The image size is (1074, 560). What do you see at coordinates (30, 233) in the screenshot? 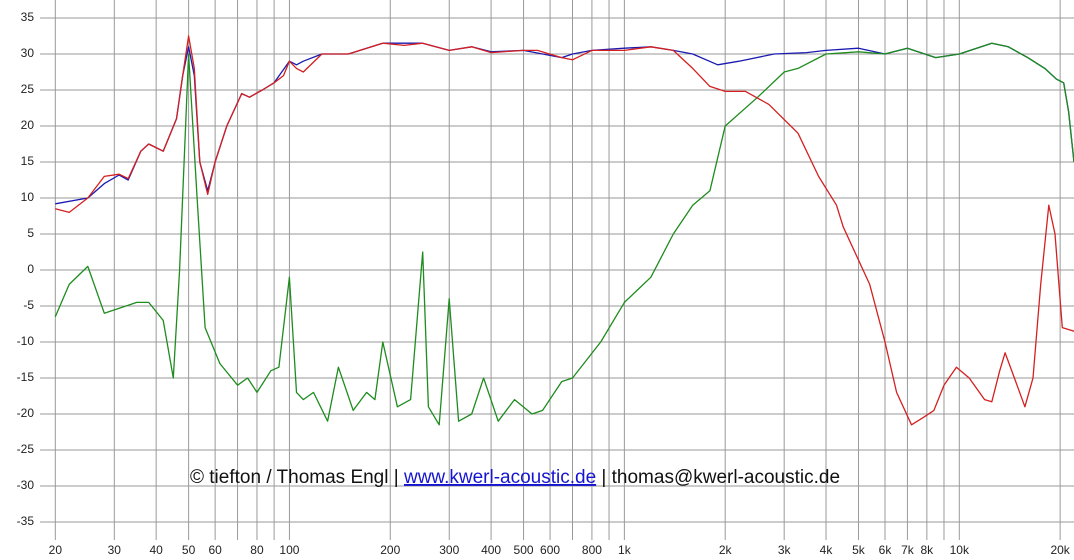
I see `y-tick-label: 5` at bounding box center [30, 233].